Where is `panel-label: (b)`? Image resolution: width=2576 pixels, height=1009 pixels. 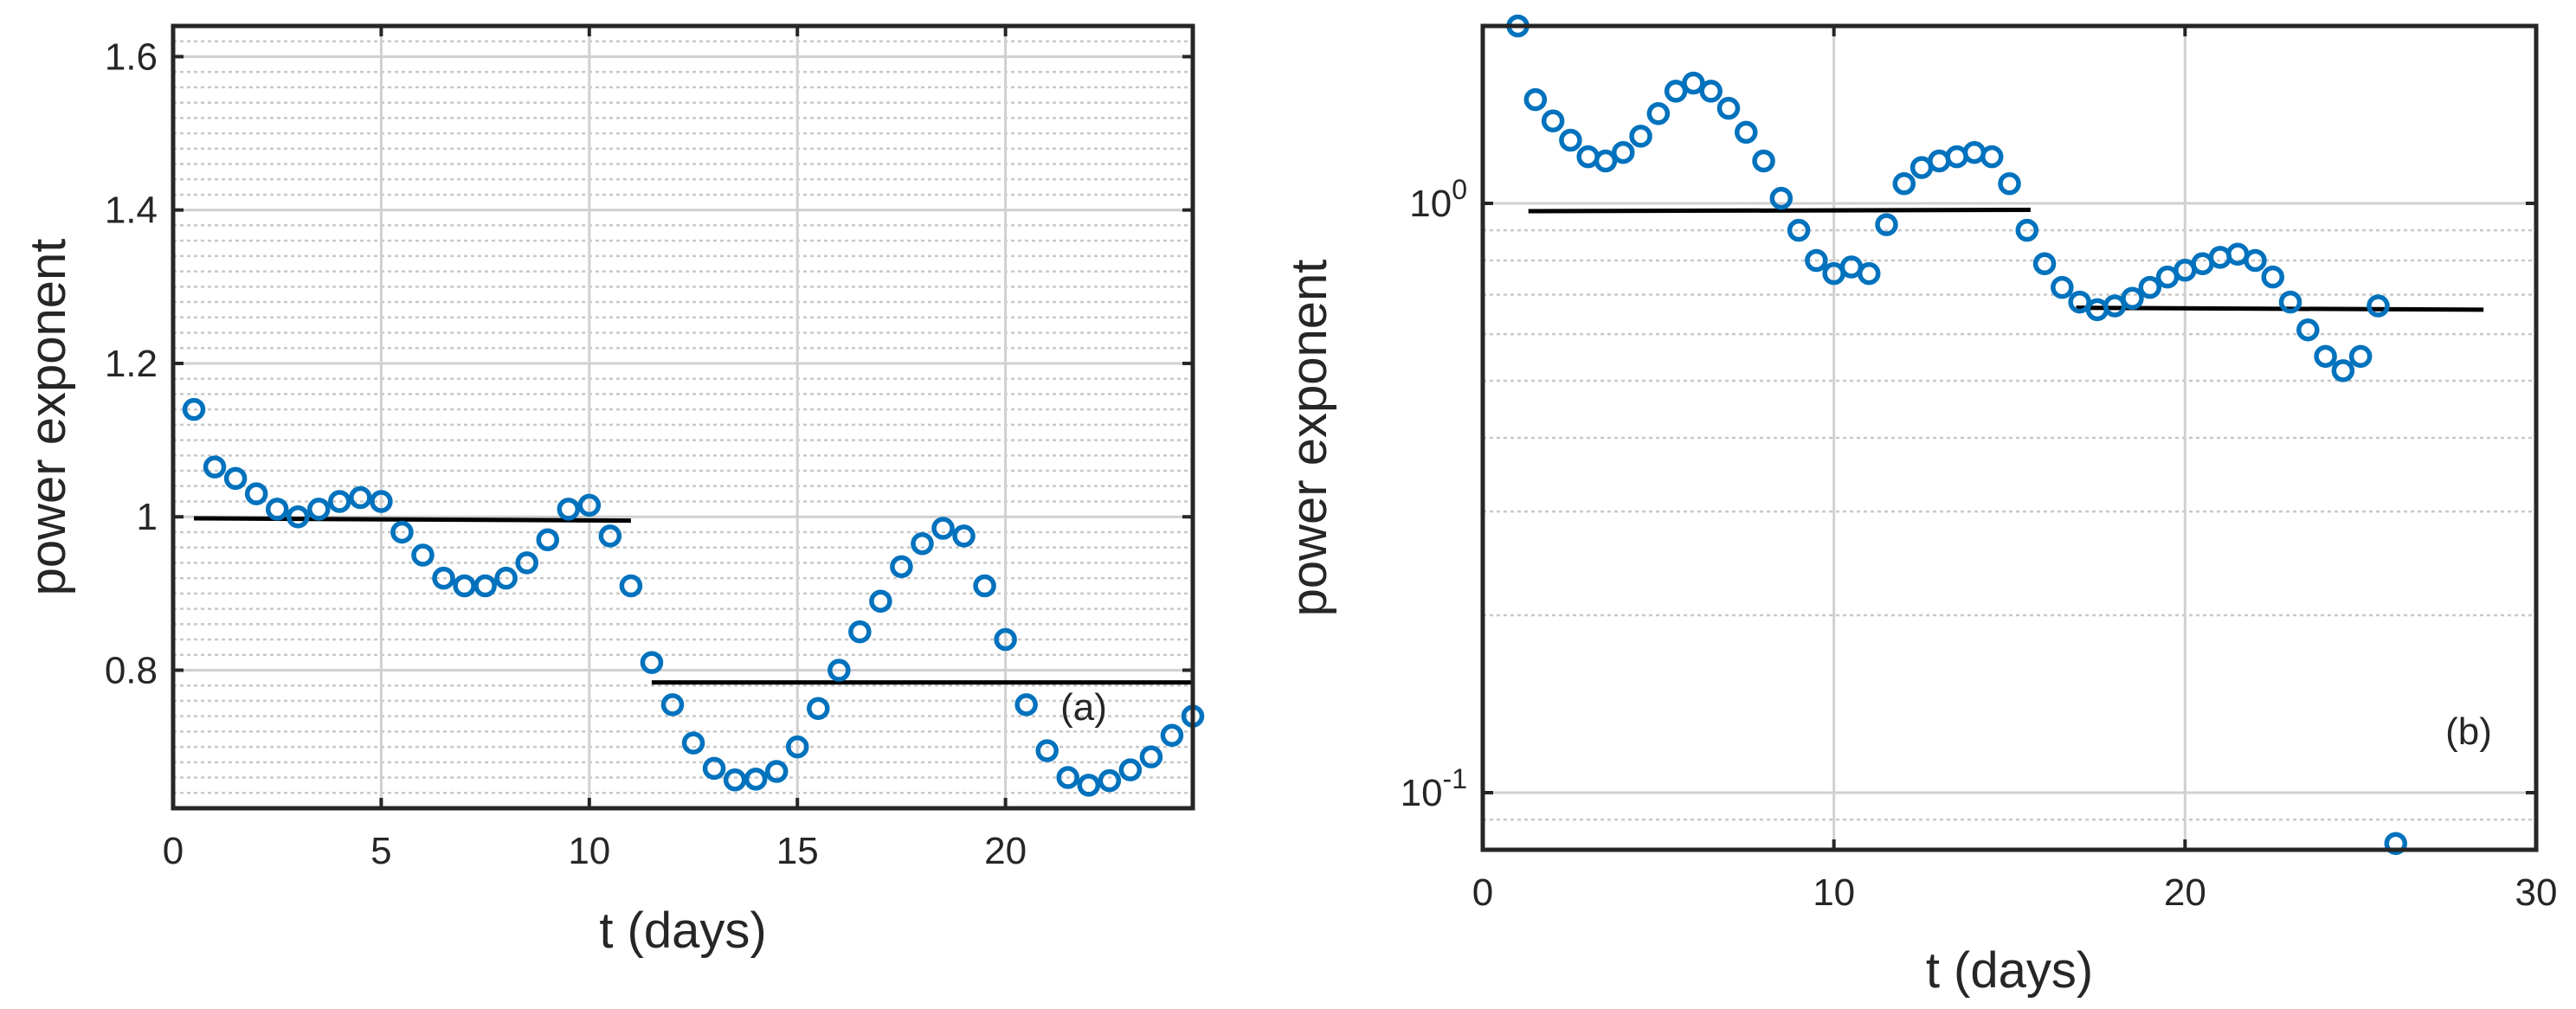
panel-label: (b) is located at coordinates (2468, 732).